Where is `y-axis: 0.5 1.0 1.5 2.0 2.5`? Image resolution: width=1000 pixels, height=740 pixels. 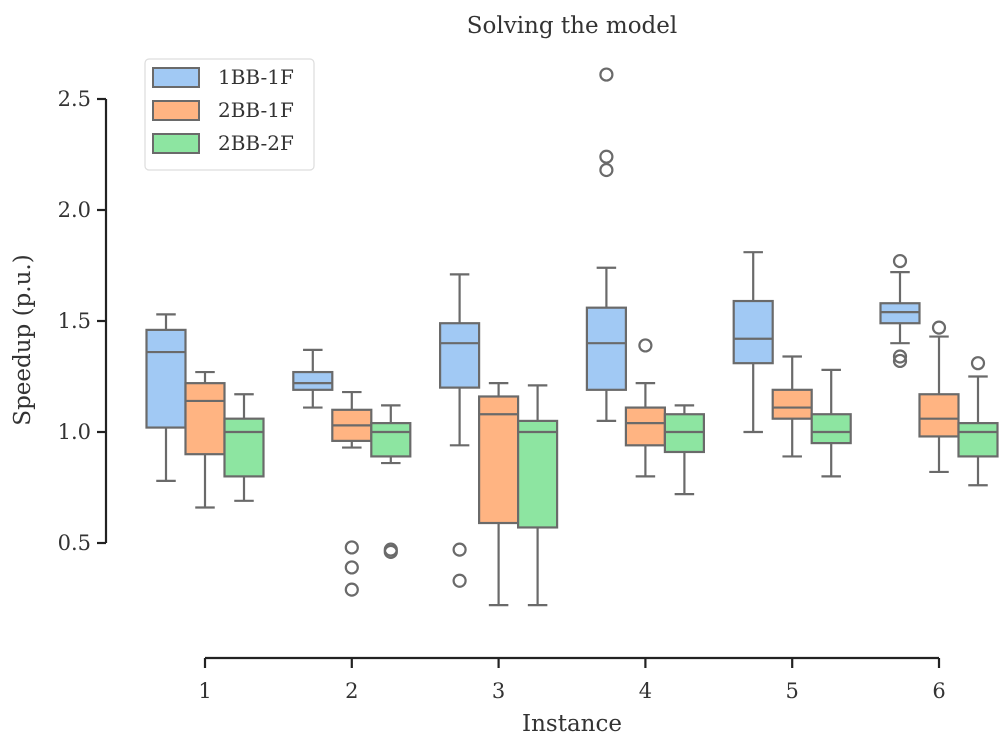
y-axis: 0.5 1.0 1.5 2.0 2.5 is located at coordinates (83, 321).